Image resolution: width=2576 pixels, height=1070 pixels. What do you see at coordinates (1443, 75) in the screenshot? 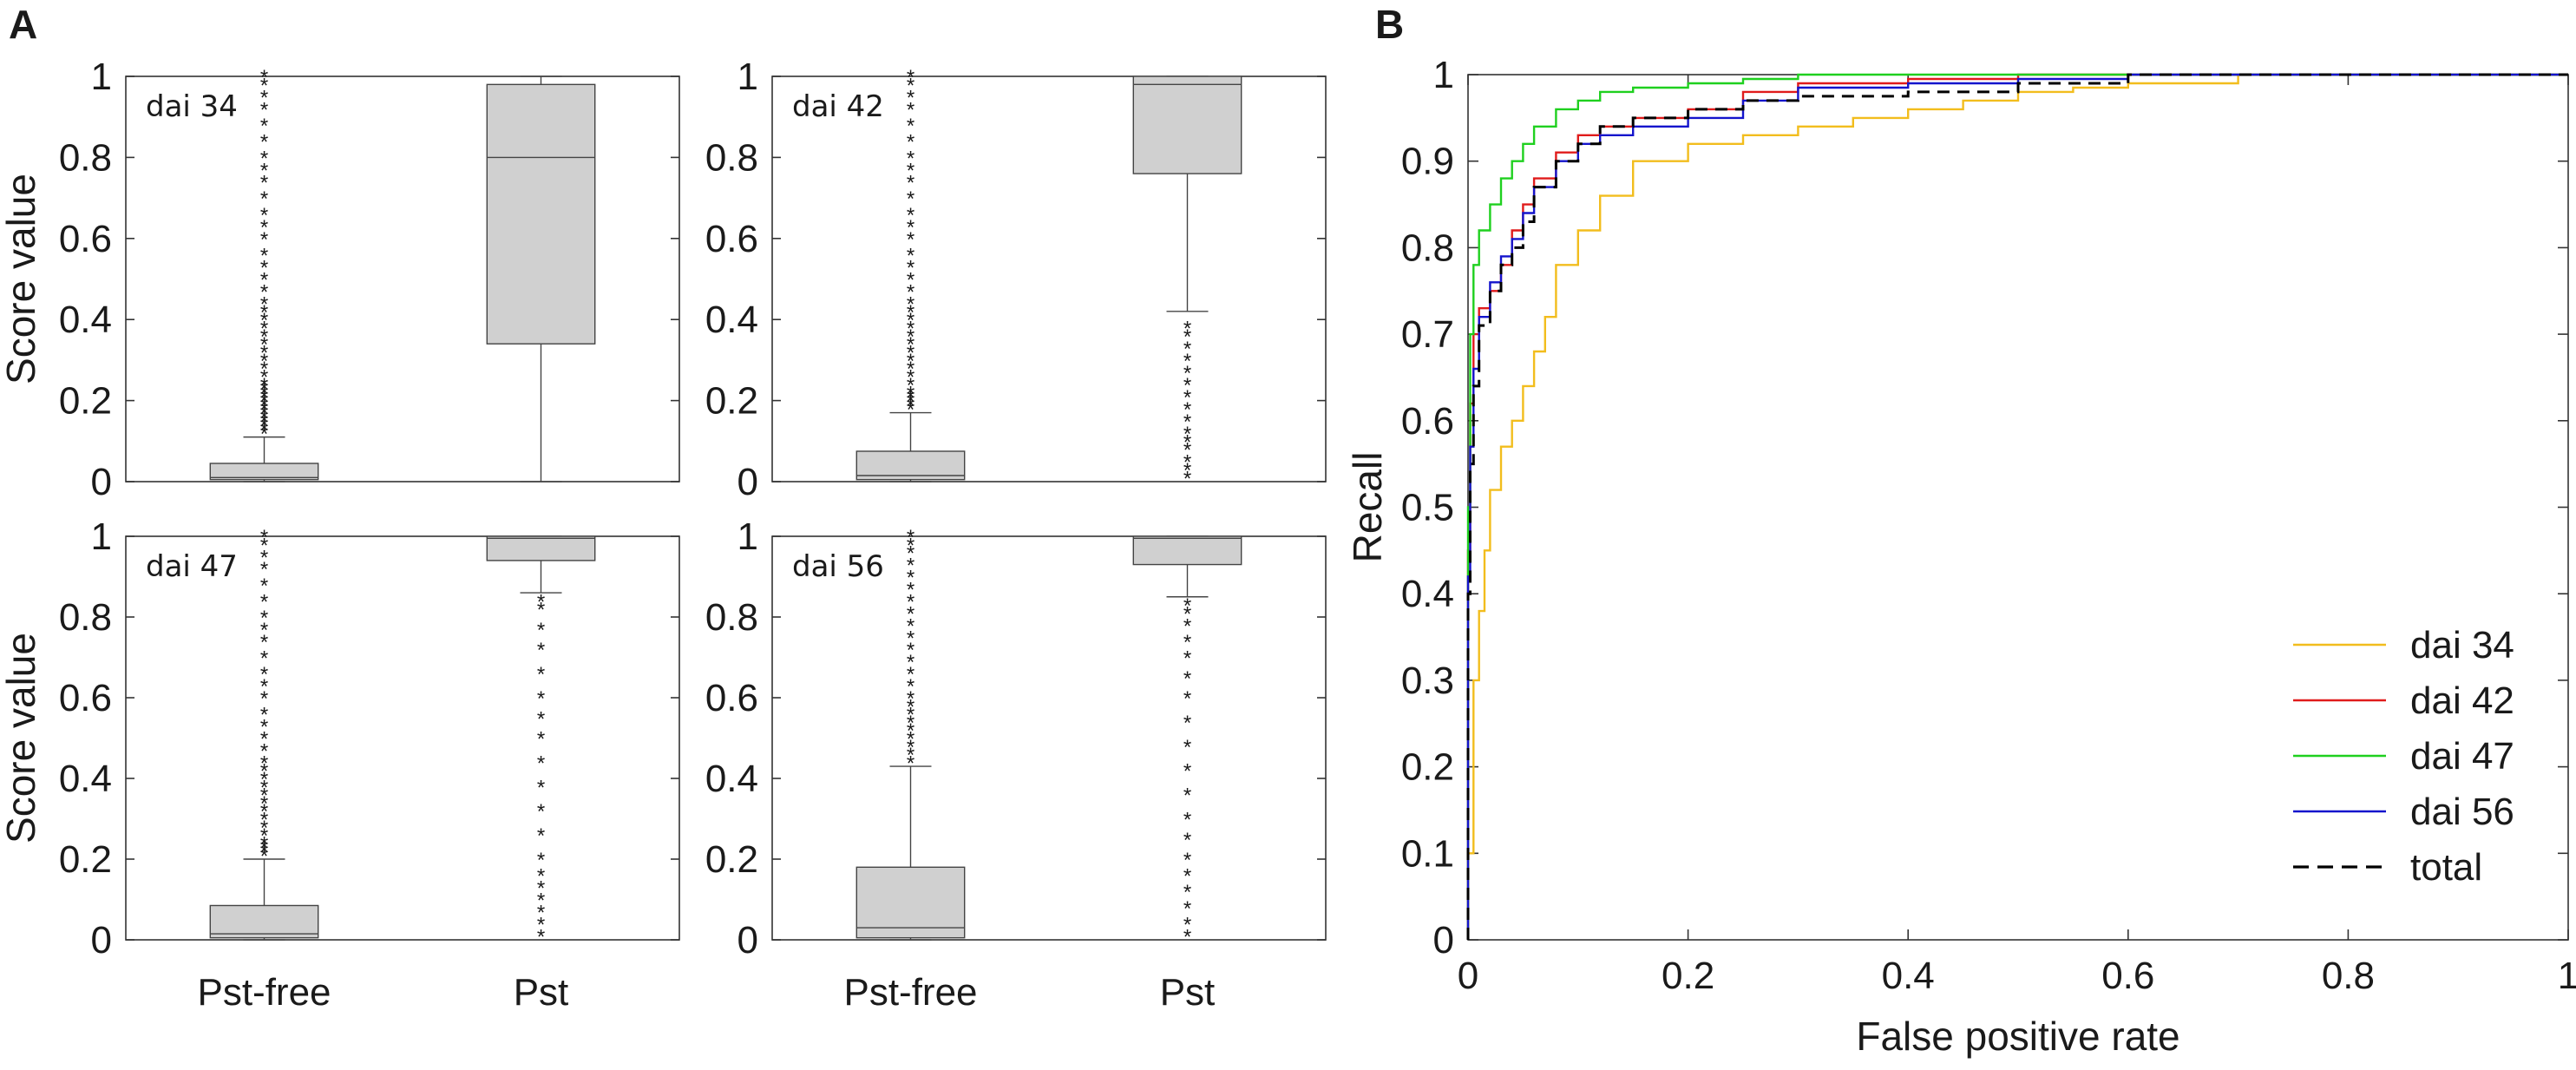
I see `y-tick-label: 1` at bounding box center [1443, 75].